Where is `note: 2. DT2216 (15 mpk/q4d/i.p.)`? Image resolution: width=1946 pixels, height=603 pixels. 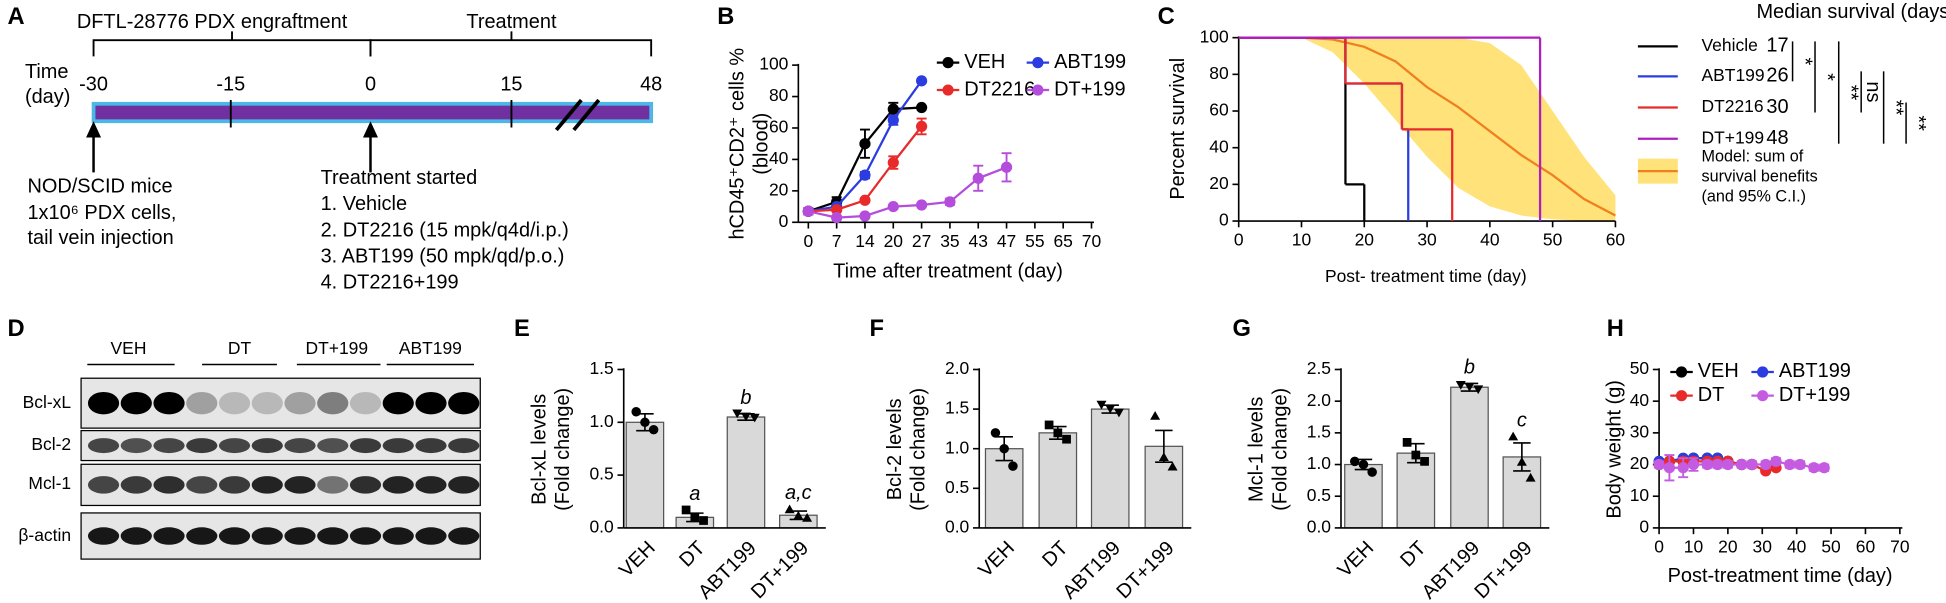 note: 2. DT2216 (15 mpk/q4d/i.p.) is located at coordinates (445, 230).